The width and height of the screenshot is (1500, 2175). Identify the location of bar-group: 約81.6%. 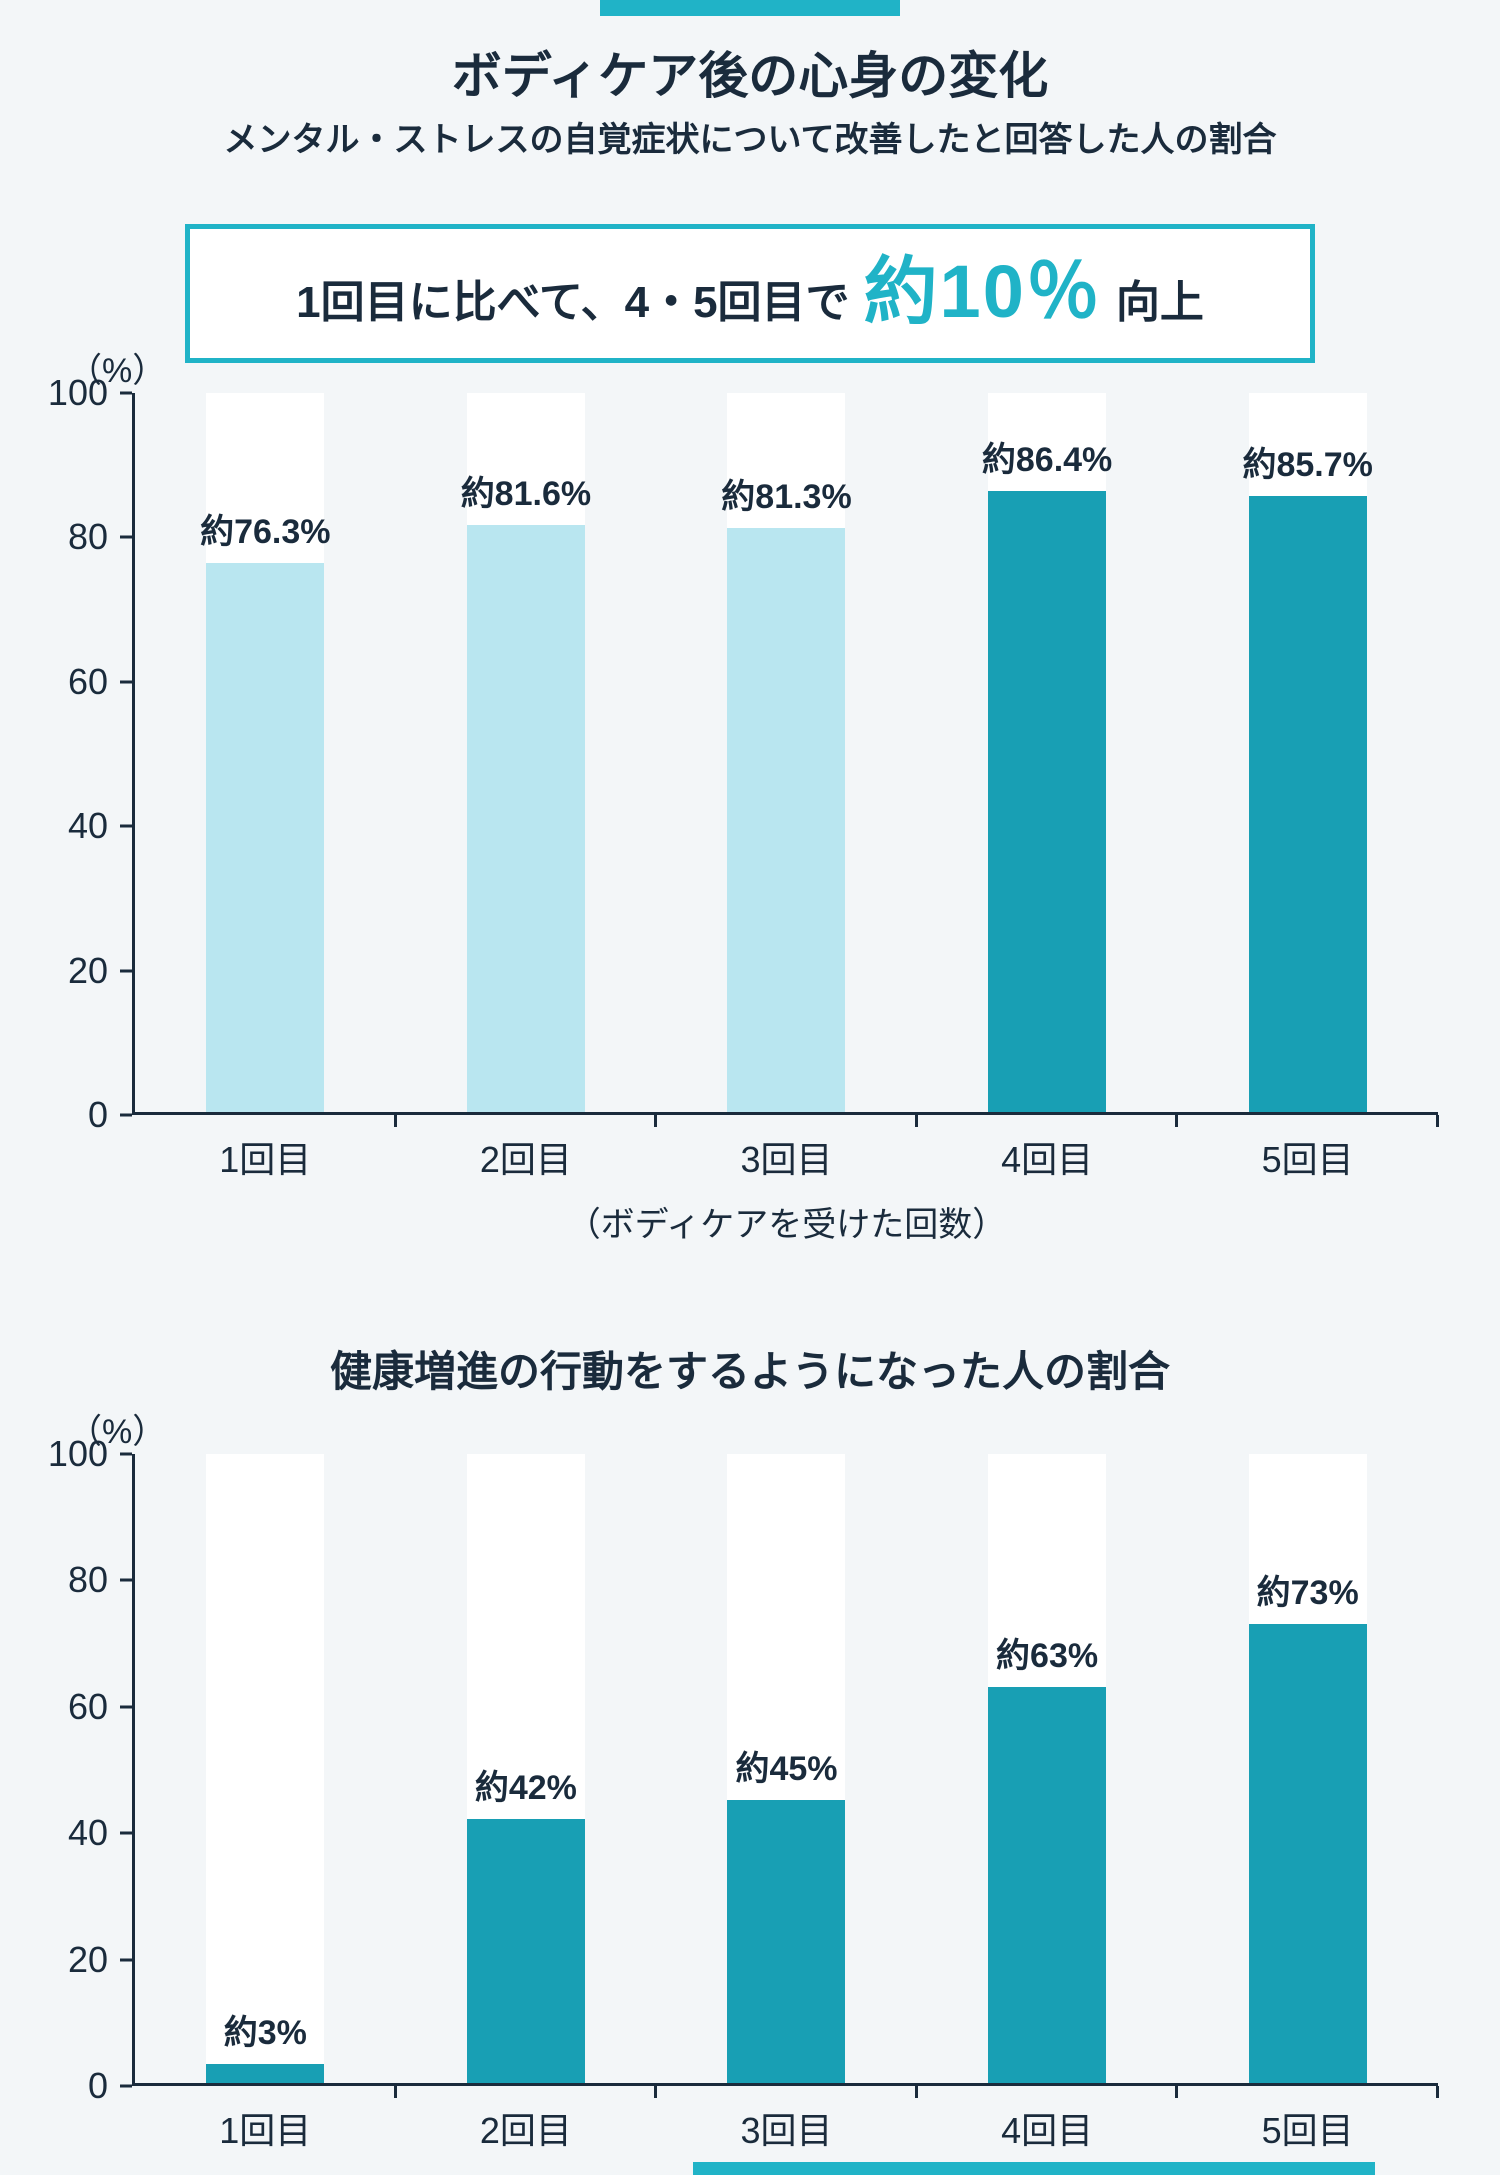
(526, 760).